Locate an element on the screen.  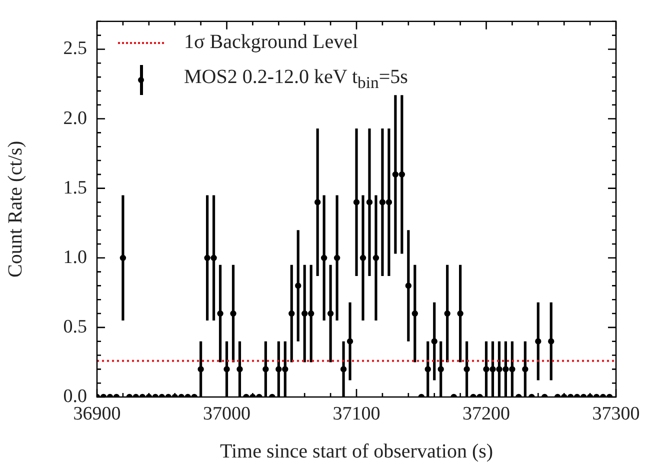
x-tick-label: 37300 is located at coordinates (616, 413).